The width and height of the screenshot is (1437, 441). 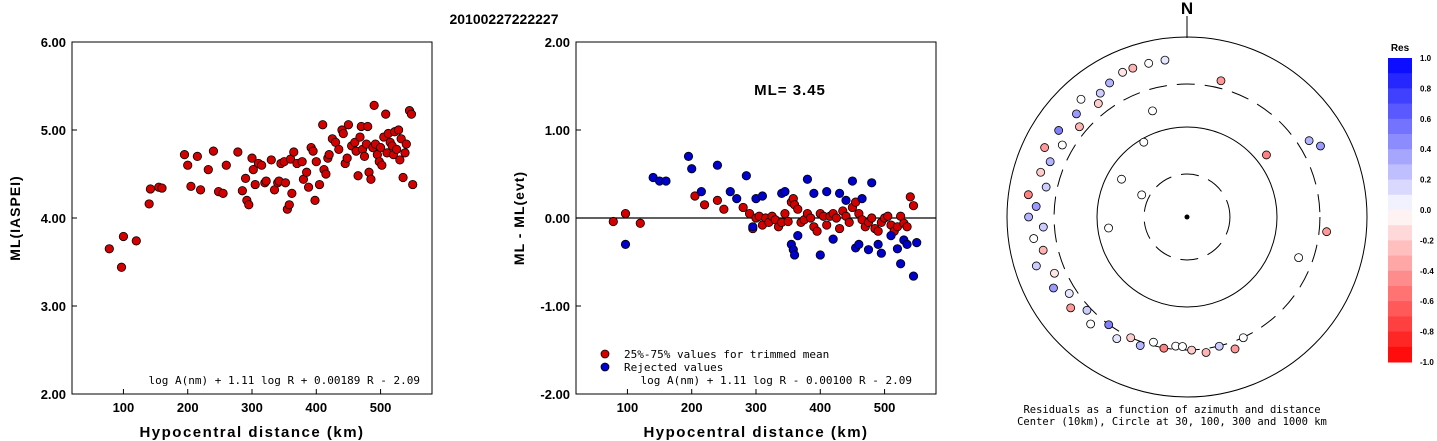 I want to click on ml-annotation: ML= 3.45, so click(x=790, y=90).